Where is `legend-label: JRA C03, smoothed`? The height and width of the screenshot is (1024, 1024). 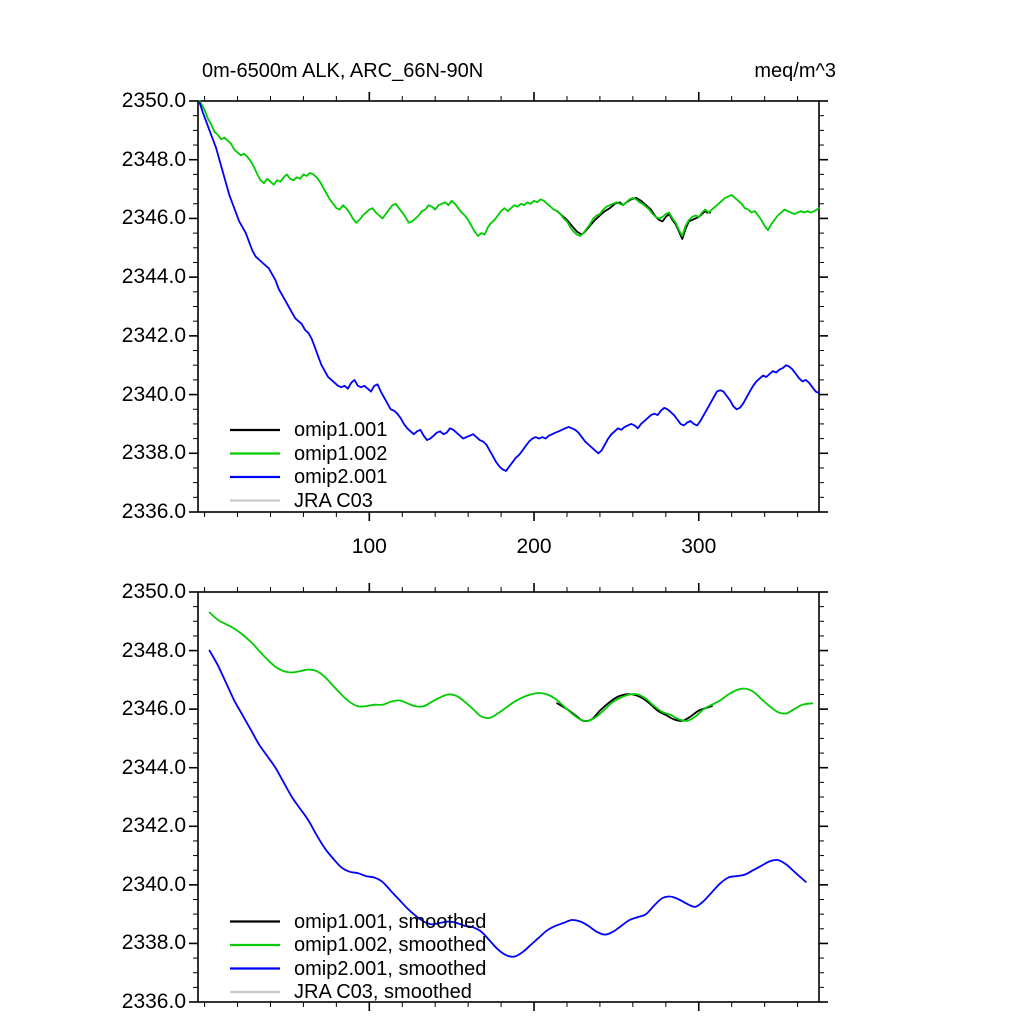 legend-label: JRA C03, smoothed is located at coordinates (383, 992).